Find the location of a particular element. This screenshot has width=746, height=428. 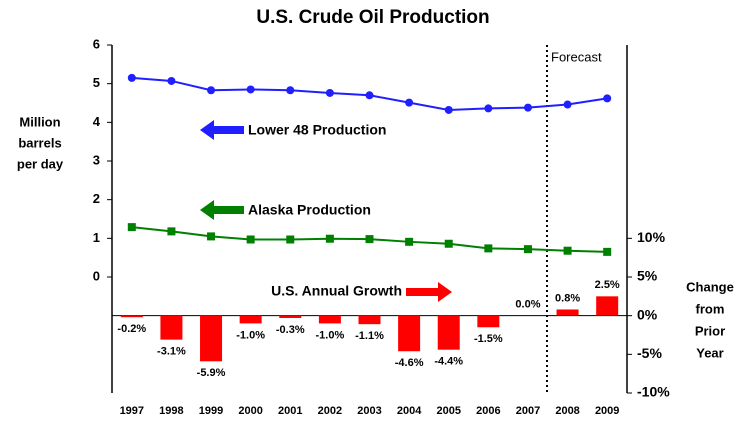

y-axis-label: per day is located at coordinates (40, 163).